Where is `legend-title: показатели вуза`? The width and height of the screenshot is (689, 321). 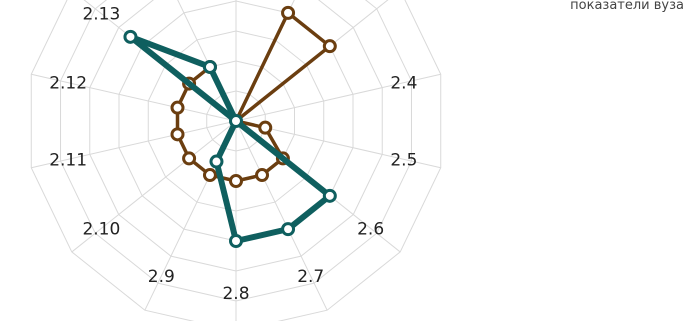 legend-title: показатели вуза is located at coordinates (627, 6).